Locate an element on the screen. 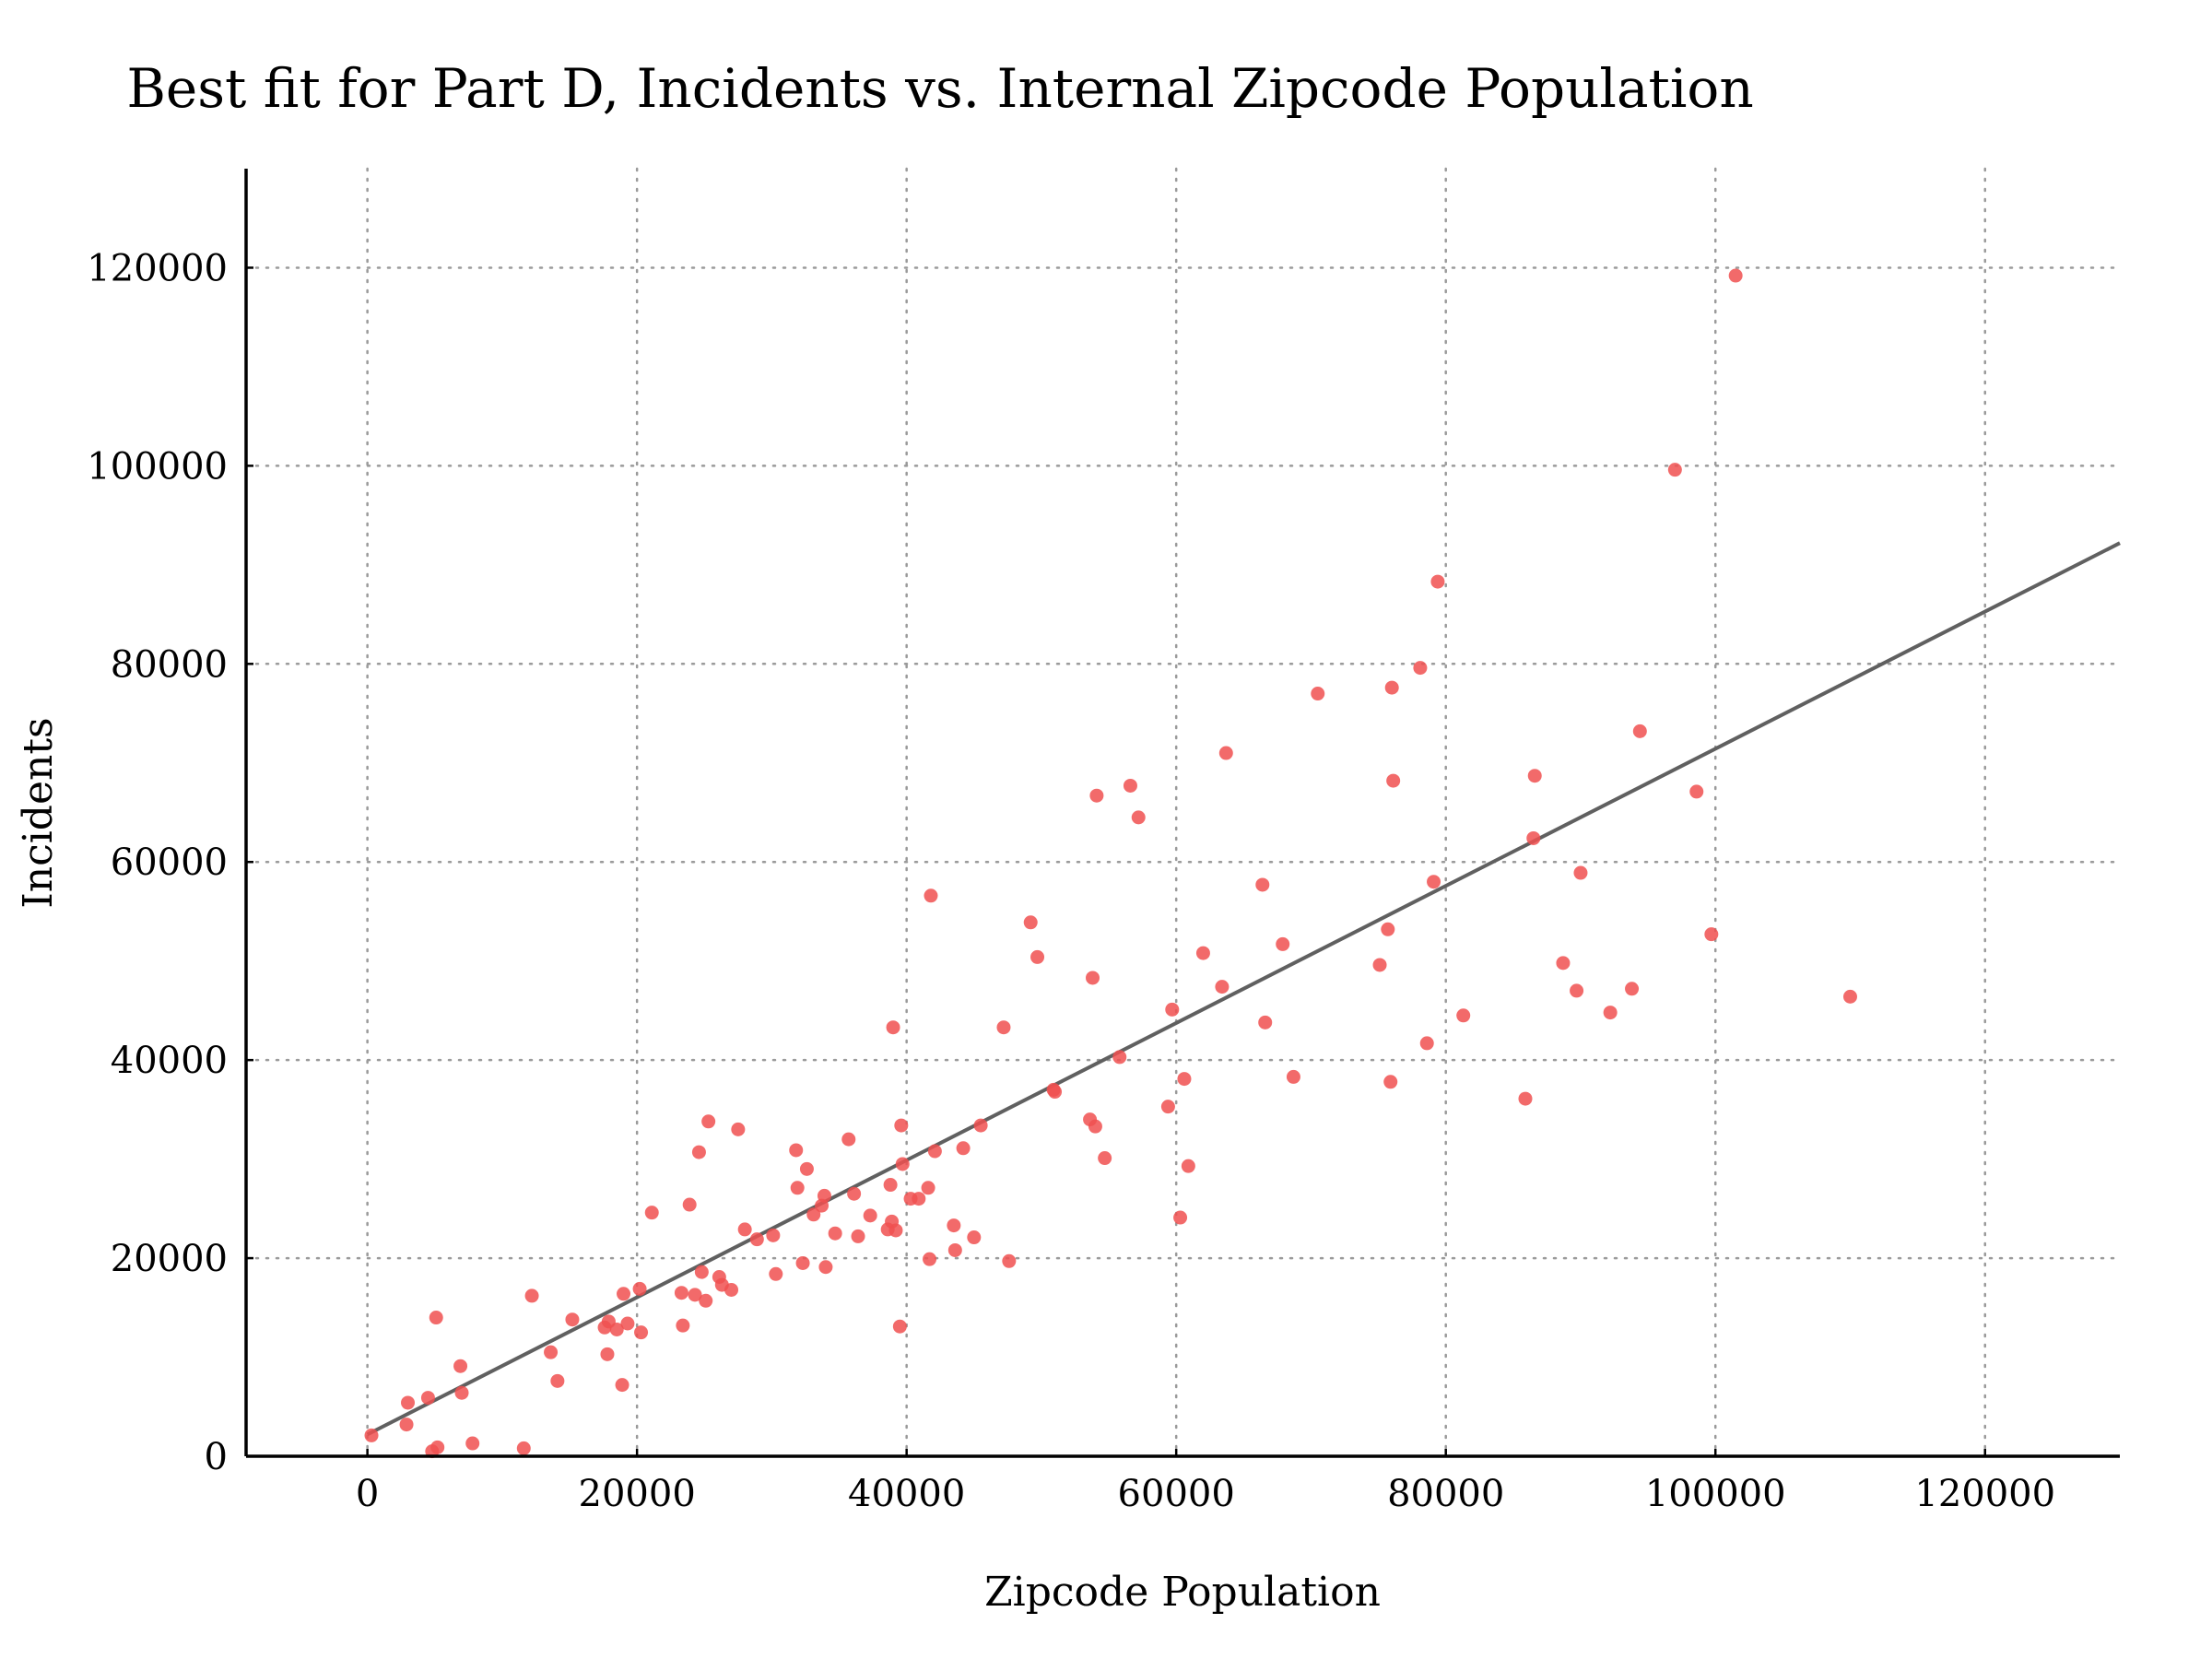 The height and width of the screenshot is (1659, 2212). y-tick-label: 0 is located at coordinates (216, 1457).